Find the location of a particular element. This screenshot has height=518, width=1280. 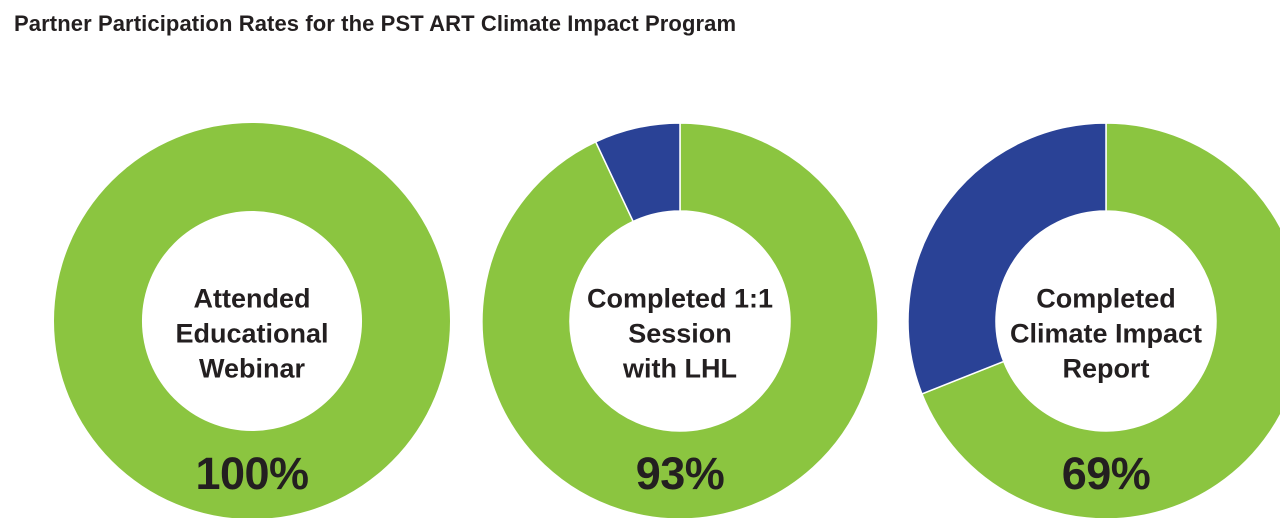

donut-percentage-value: 93% is located at coordinates (680, 473).